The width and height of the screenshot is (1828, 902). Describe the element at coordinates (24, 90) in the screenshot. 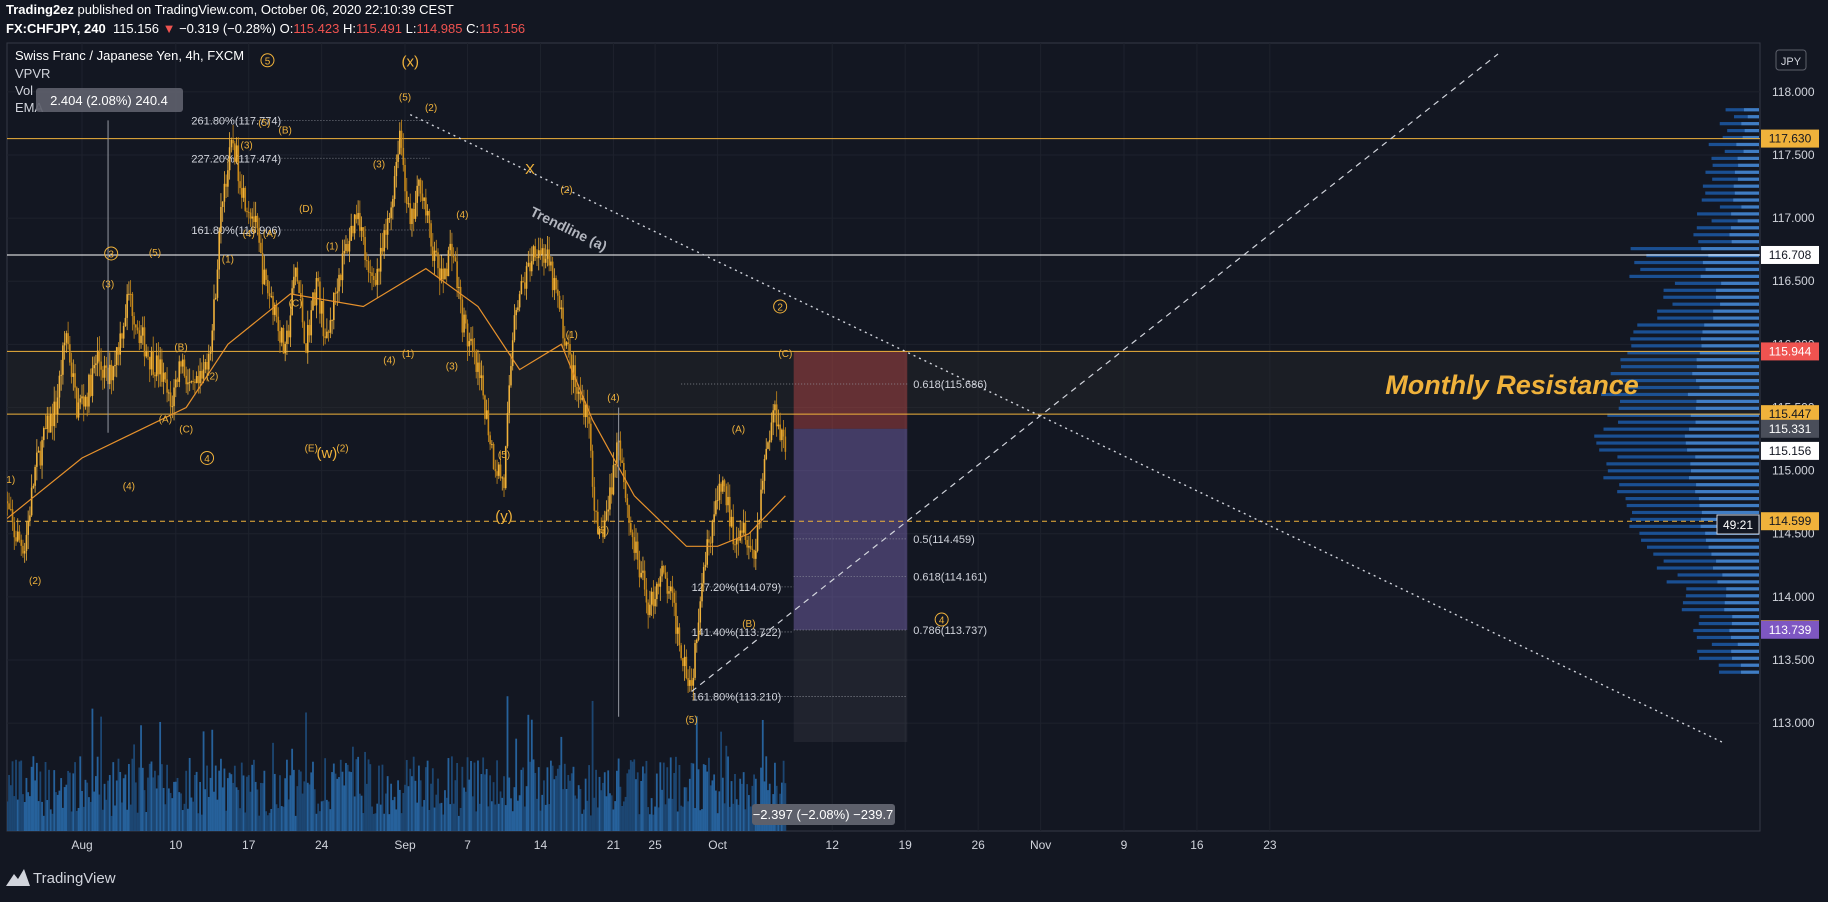

I see `legend-vol: Vol` at that location.